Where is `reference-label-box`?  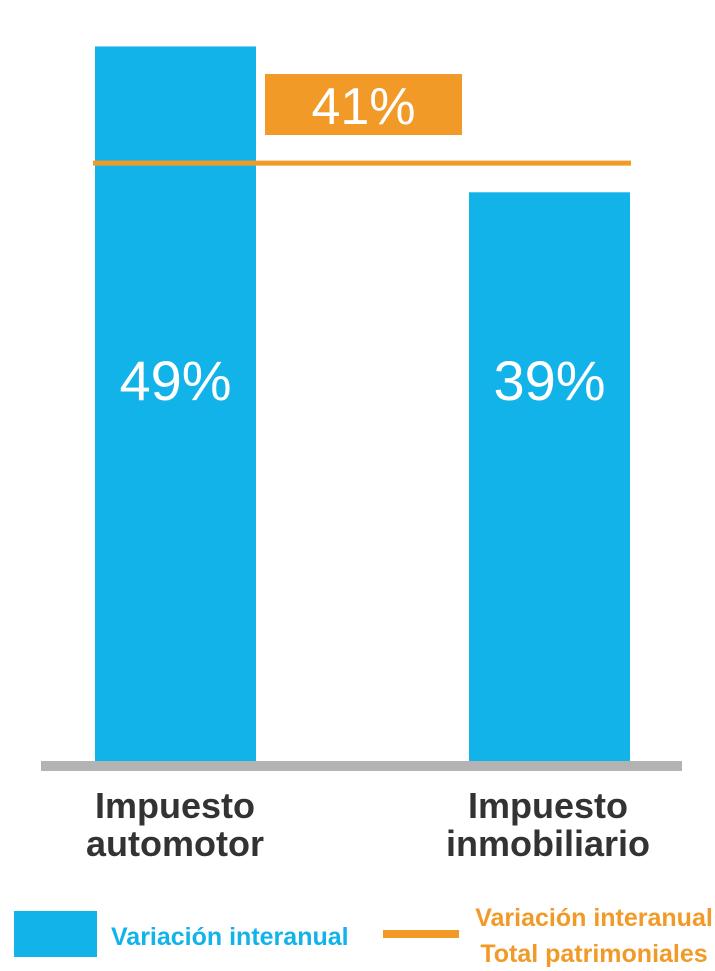
reference-label-box is located at coordinates (363, 104).